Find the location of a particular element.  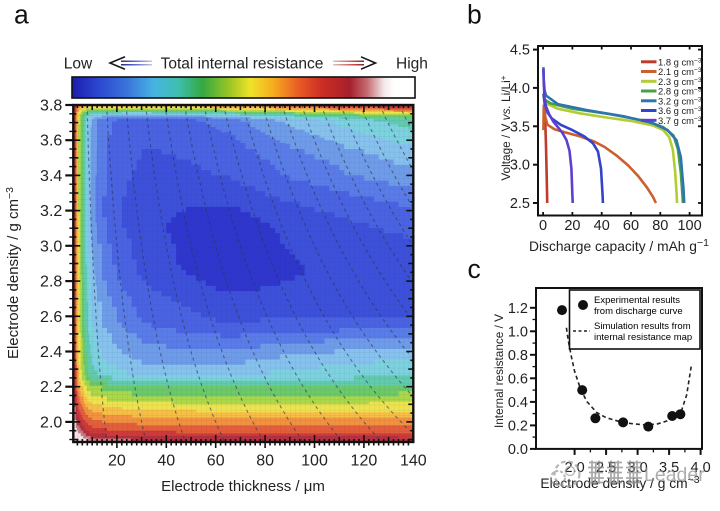

svg-text: 0 is located at coordinates (543, 226).